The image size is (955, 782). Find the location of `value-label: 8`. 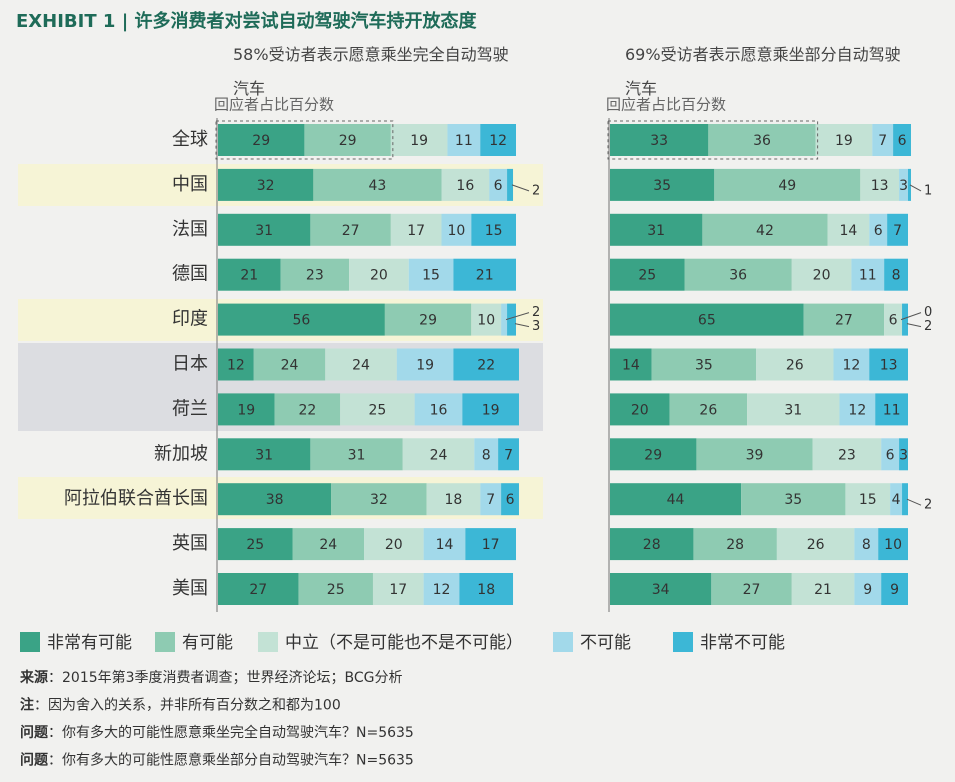

value-label: 8 is located at coordinates (896, 276).